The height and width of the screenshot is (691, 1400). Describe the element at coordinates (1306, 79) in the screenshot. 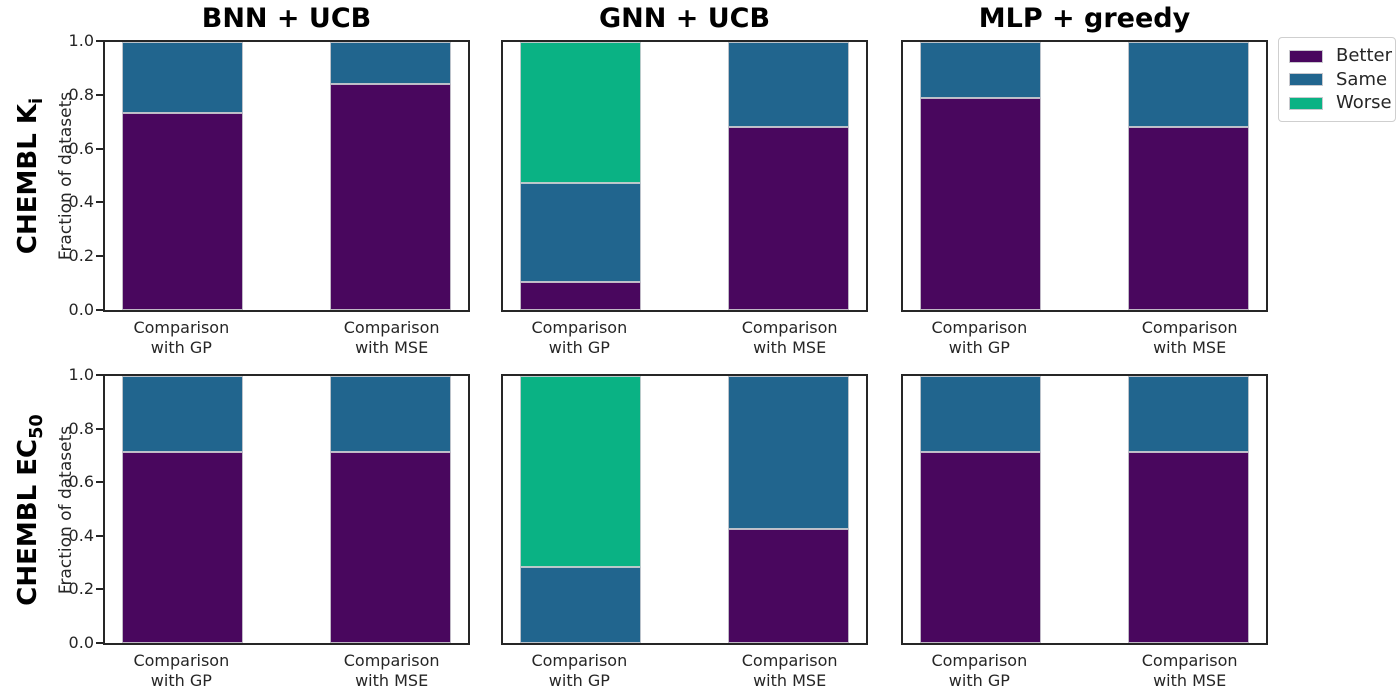

I see `legend-swatch-same-icon` at that location.